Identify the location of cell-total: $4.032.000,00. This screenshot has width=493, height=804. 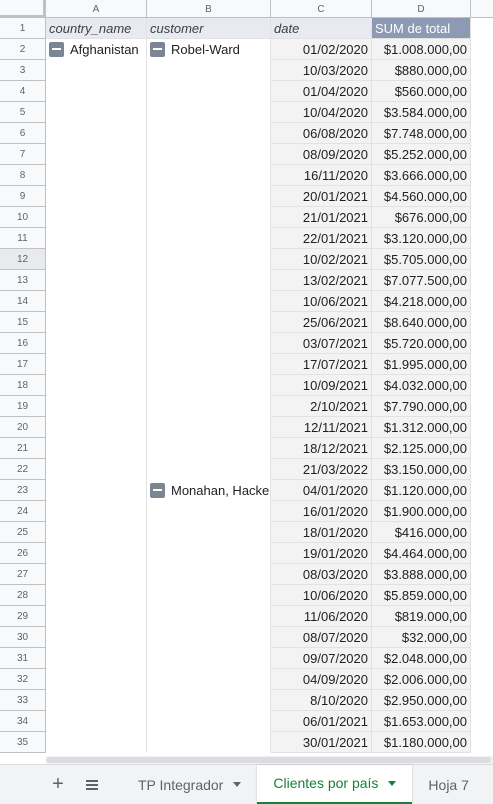
(421, 385).